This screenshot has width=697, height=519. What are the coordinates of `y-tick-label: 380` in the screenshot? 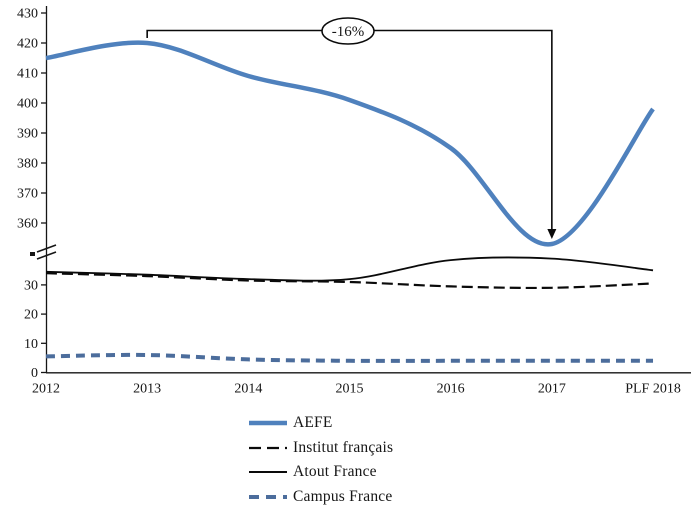 It's located at (27, 164).